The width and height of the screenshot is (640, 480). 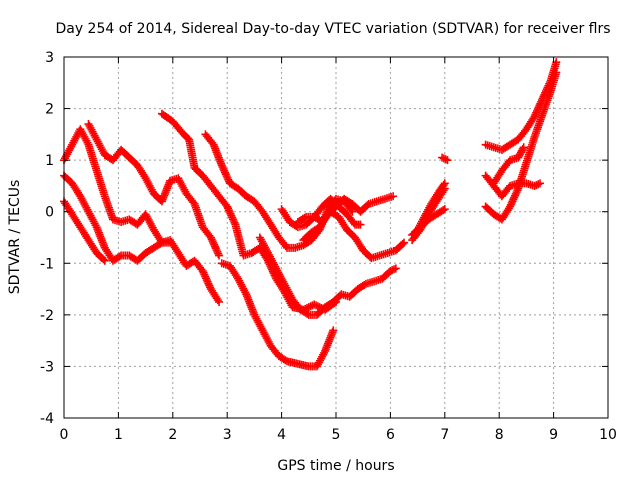 I want to click on series-track-h, so click(x=327, y=276).